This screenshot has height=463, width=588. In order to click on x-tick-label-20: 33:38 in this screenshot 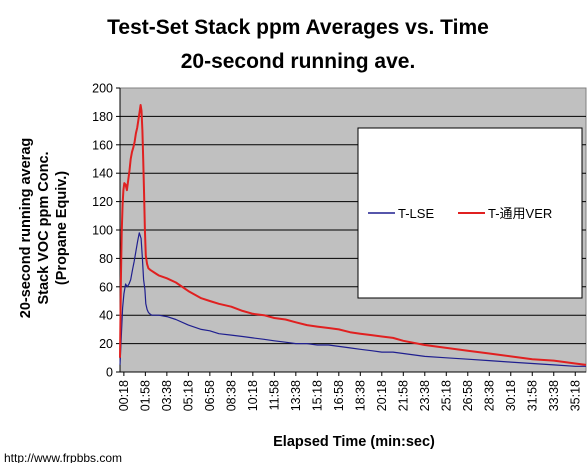, I will do `click(554, 395)`.